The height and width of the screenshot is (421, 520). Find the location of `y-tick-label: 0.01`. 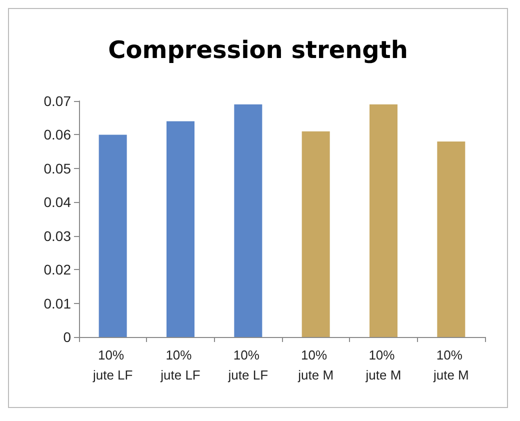

y-tick-label: 0.01 is located at coordinates (58, 303).